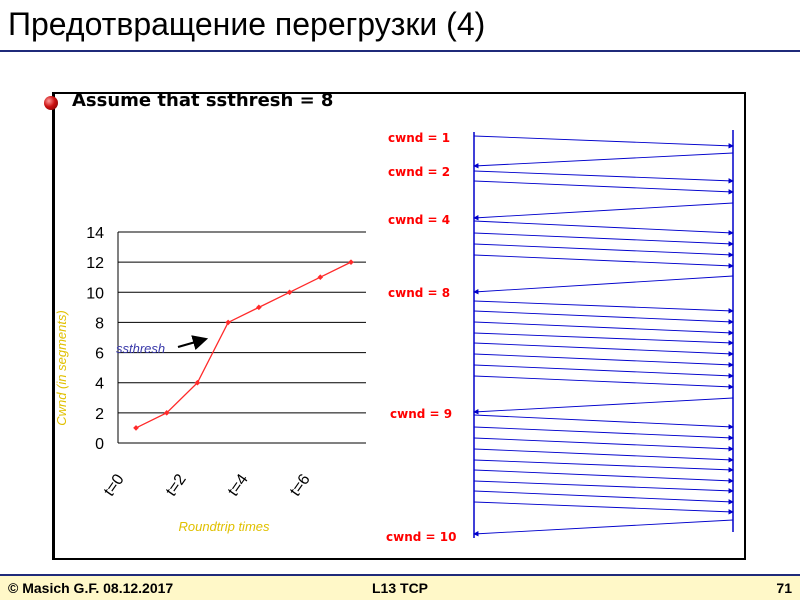  Describe the element at coordinates (176, 485) in the screenshot. I see `x-tick-label: t=2` at that location.